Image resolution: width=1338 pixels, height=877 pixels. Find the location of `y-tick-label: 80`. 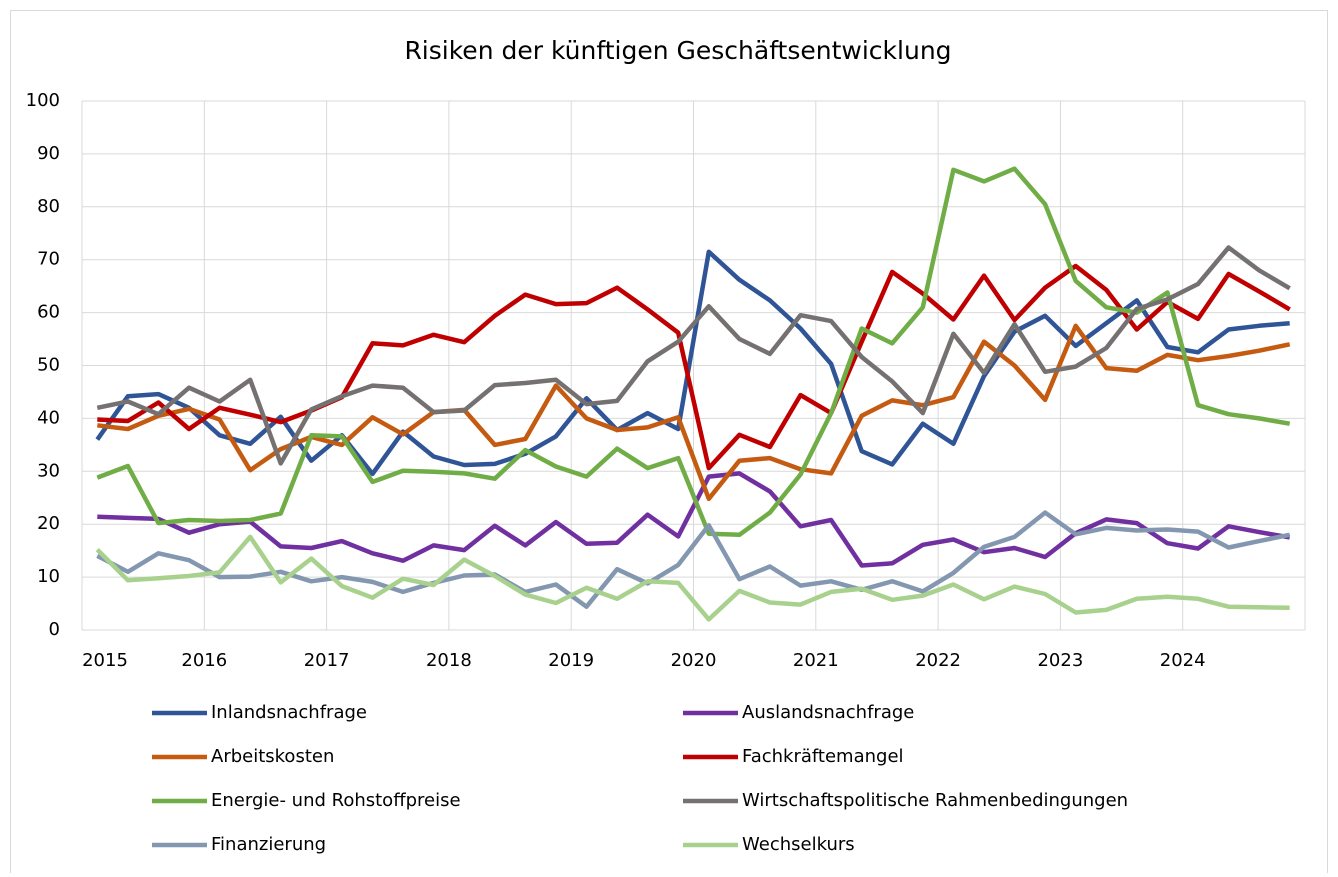

y-tick-label: 80 is located at coordinates (48, 206).